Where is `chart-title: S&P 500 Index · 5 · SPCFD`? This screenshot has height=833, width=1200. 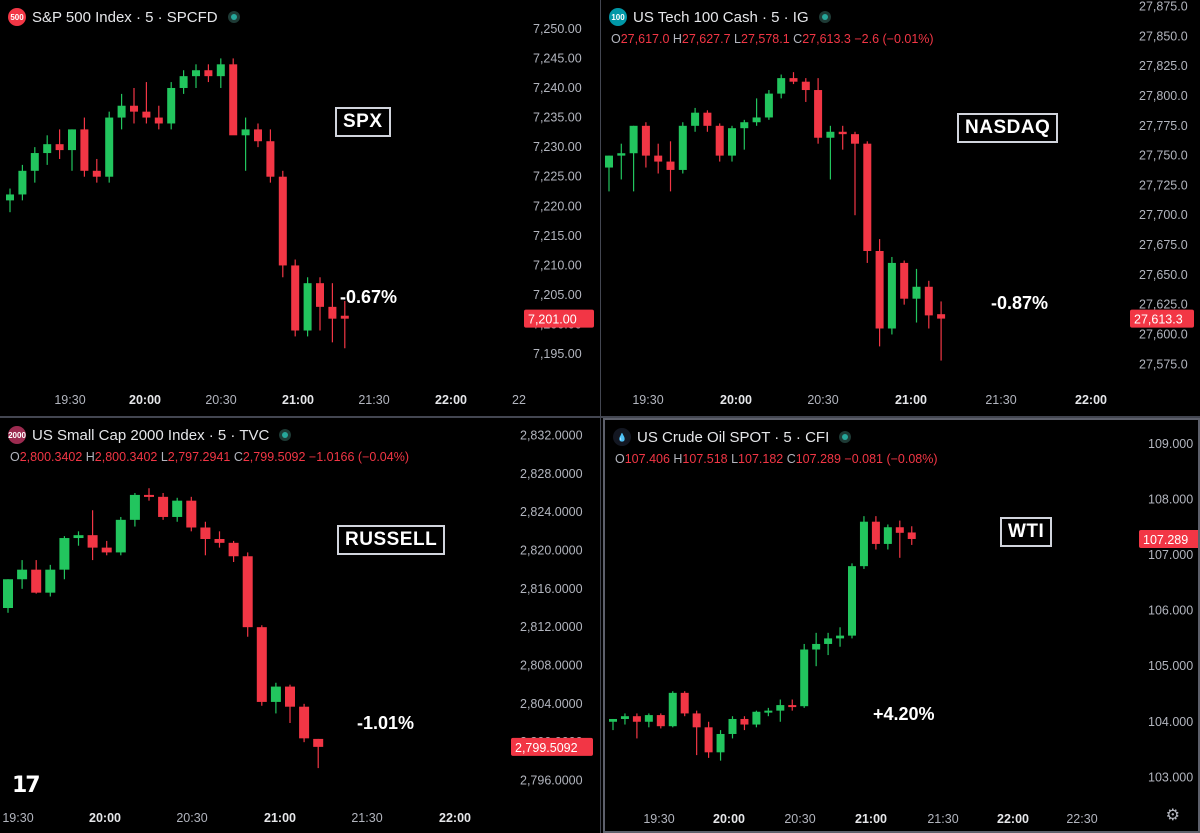
chart-title: S&P 500 Index · 5 · SPCFD is located at coordinates (125, 17).